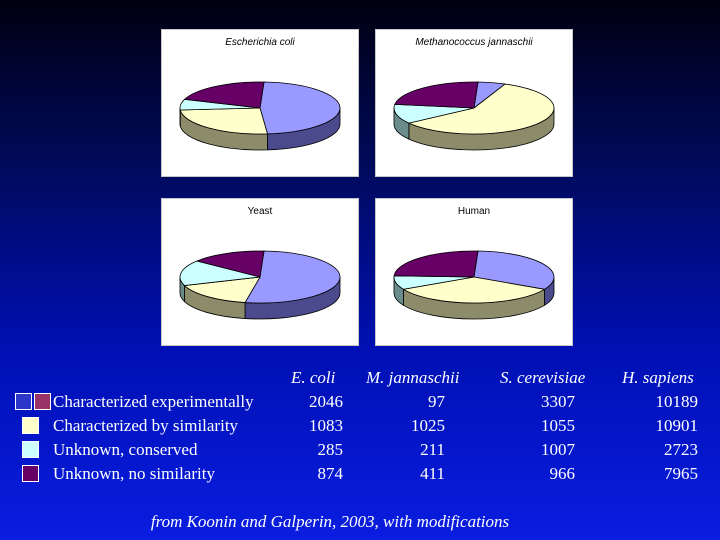  I want to click on table-cell: 1025, so click(428, 425).